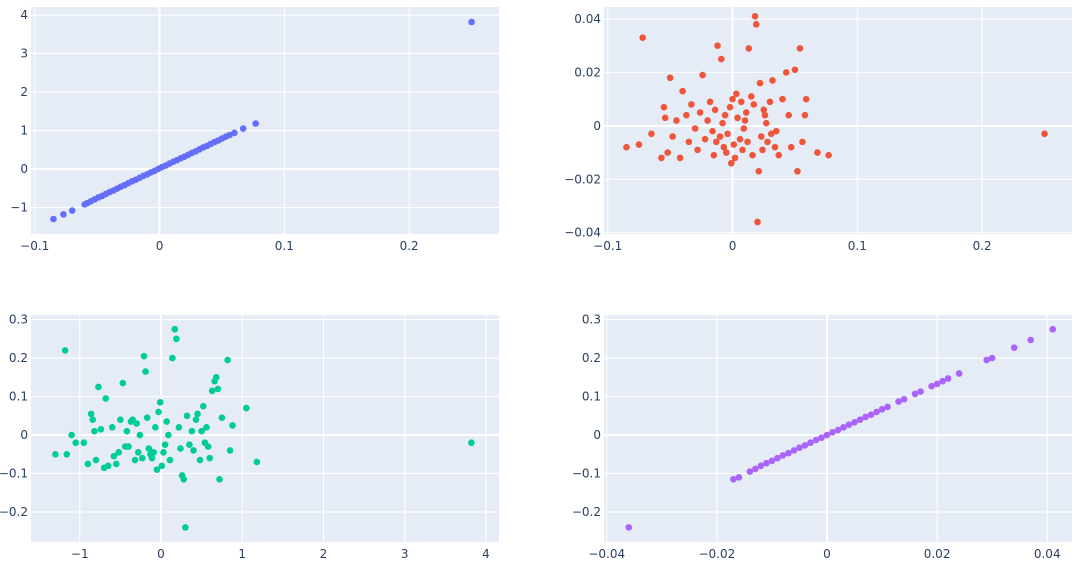 The width and height of the screenshot is (1079, 562). I want to click on x-tick-label: 4, so click(486, 554).